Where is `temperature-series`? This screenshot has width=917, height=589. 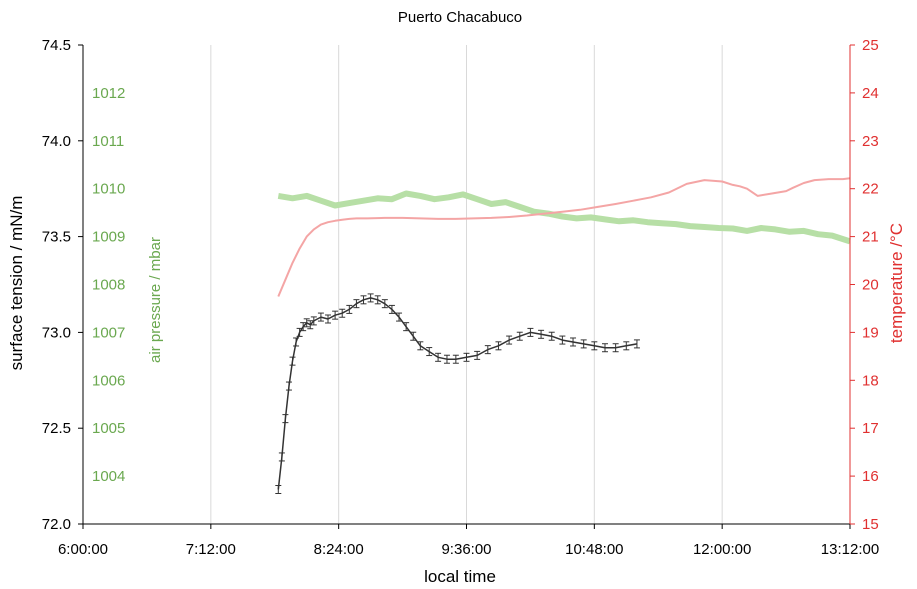
temperature-series is located at coordinates (564, 237).